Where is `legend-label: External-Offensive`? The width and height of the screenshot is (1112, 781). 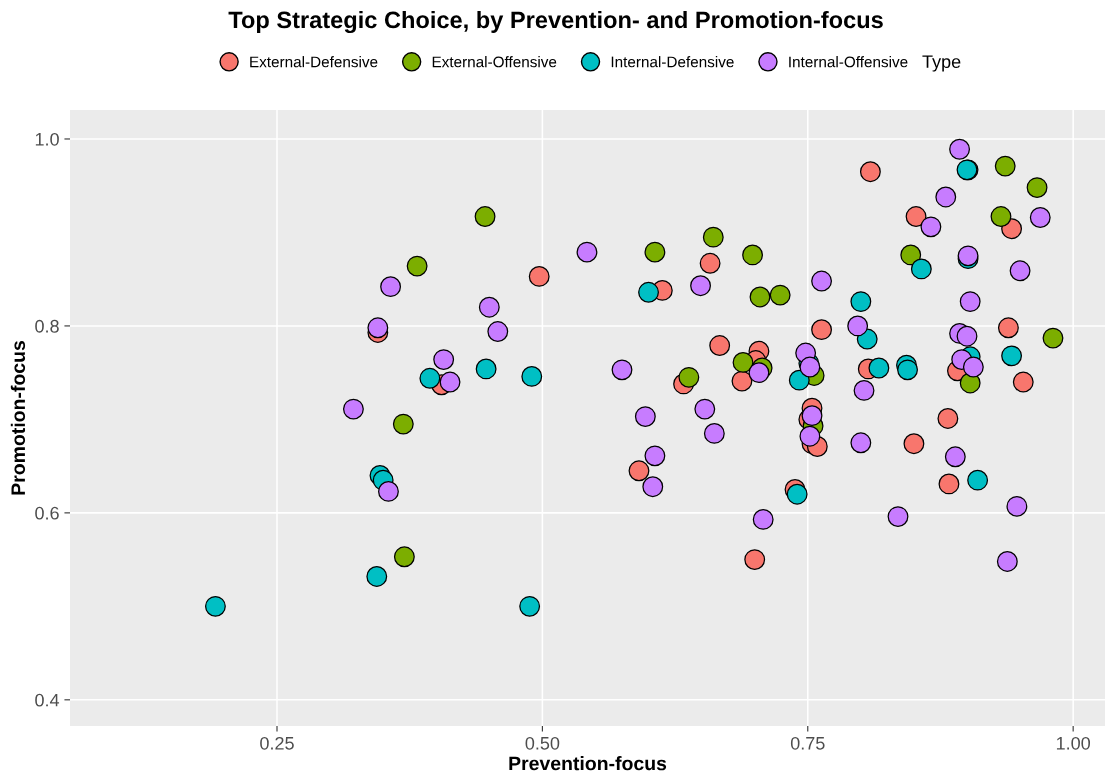 legend-label: External-Offensive is located at coordinates (494, 62).